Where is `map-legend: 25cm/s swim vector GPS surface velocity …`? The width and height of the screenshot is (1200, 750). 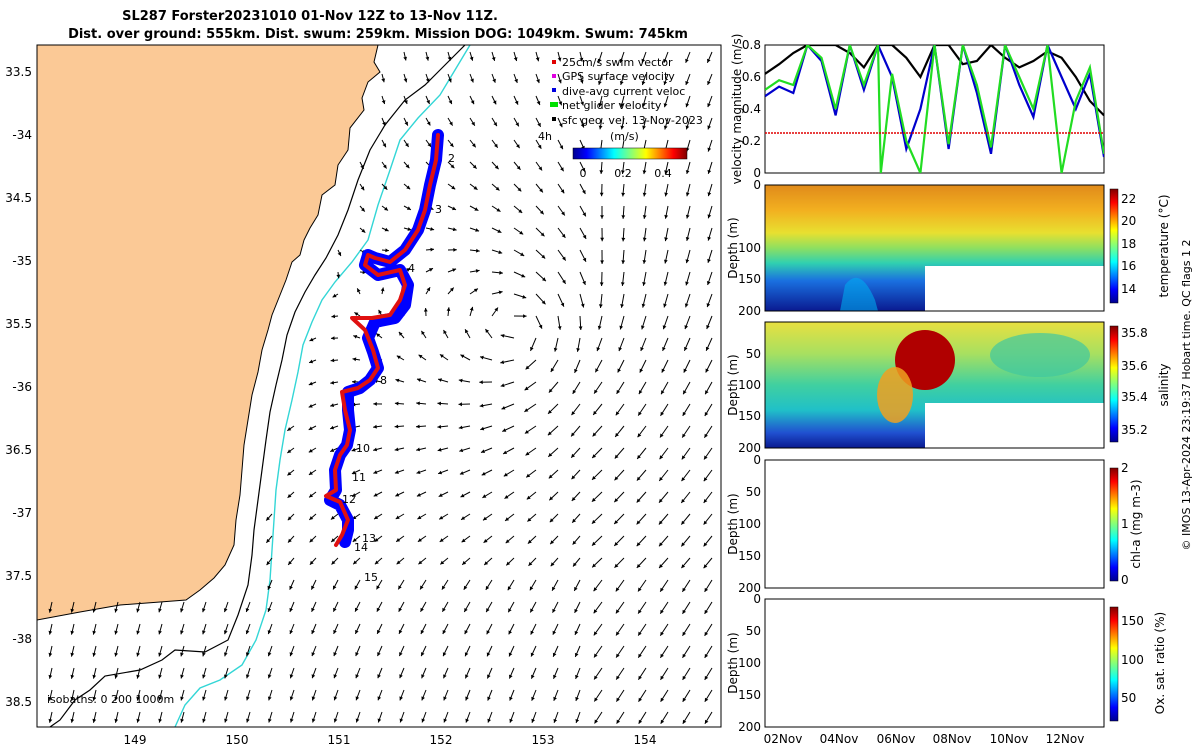
map-legend: 25cm/s swim vector GPS surface velocity … is located at coordinates (620, 118).